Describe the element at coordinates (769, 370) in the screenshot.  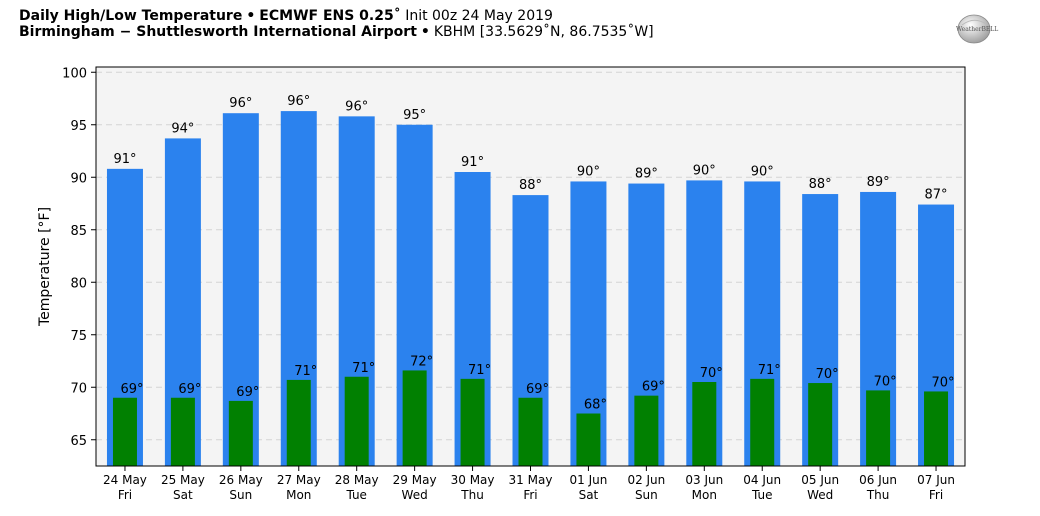
I see `low-label-11: 71°` at that location.